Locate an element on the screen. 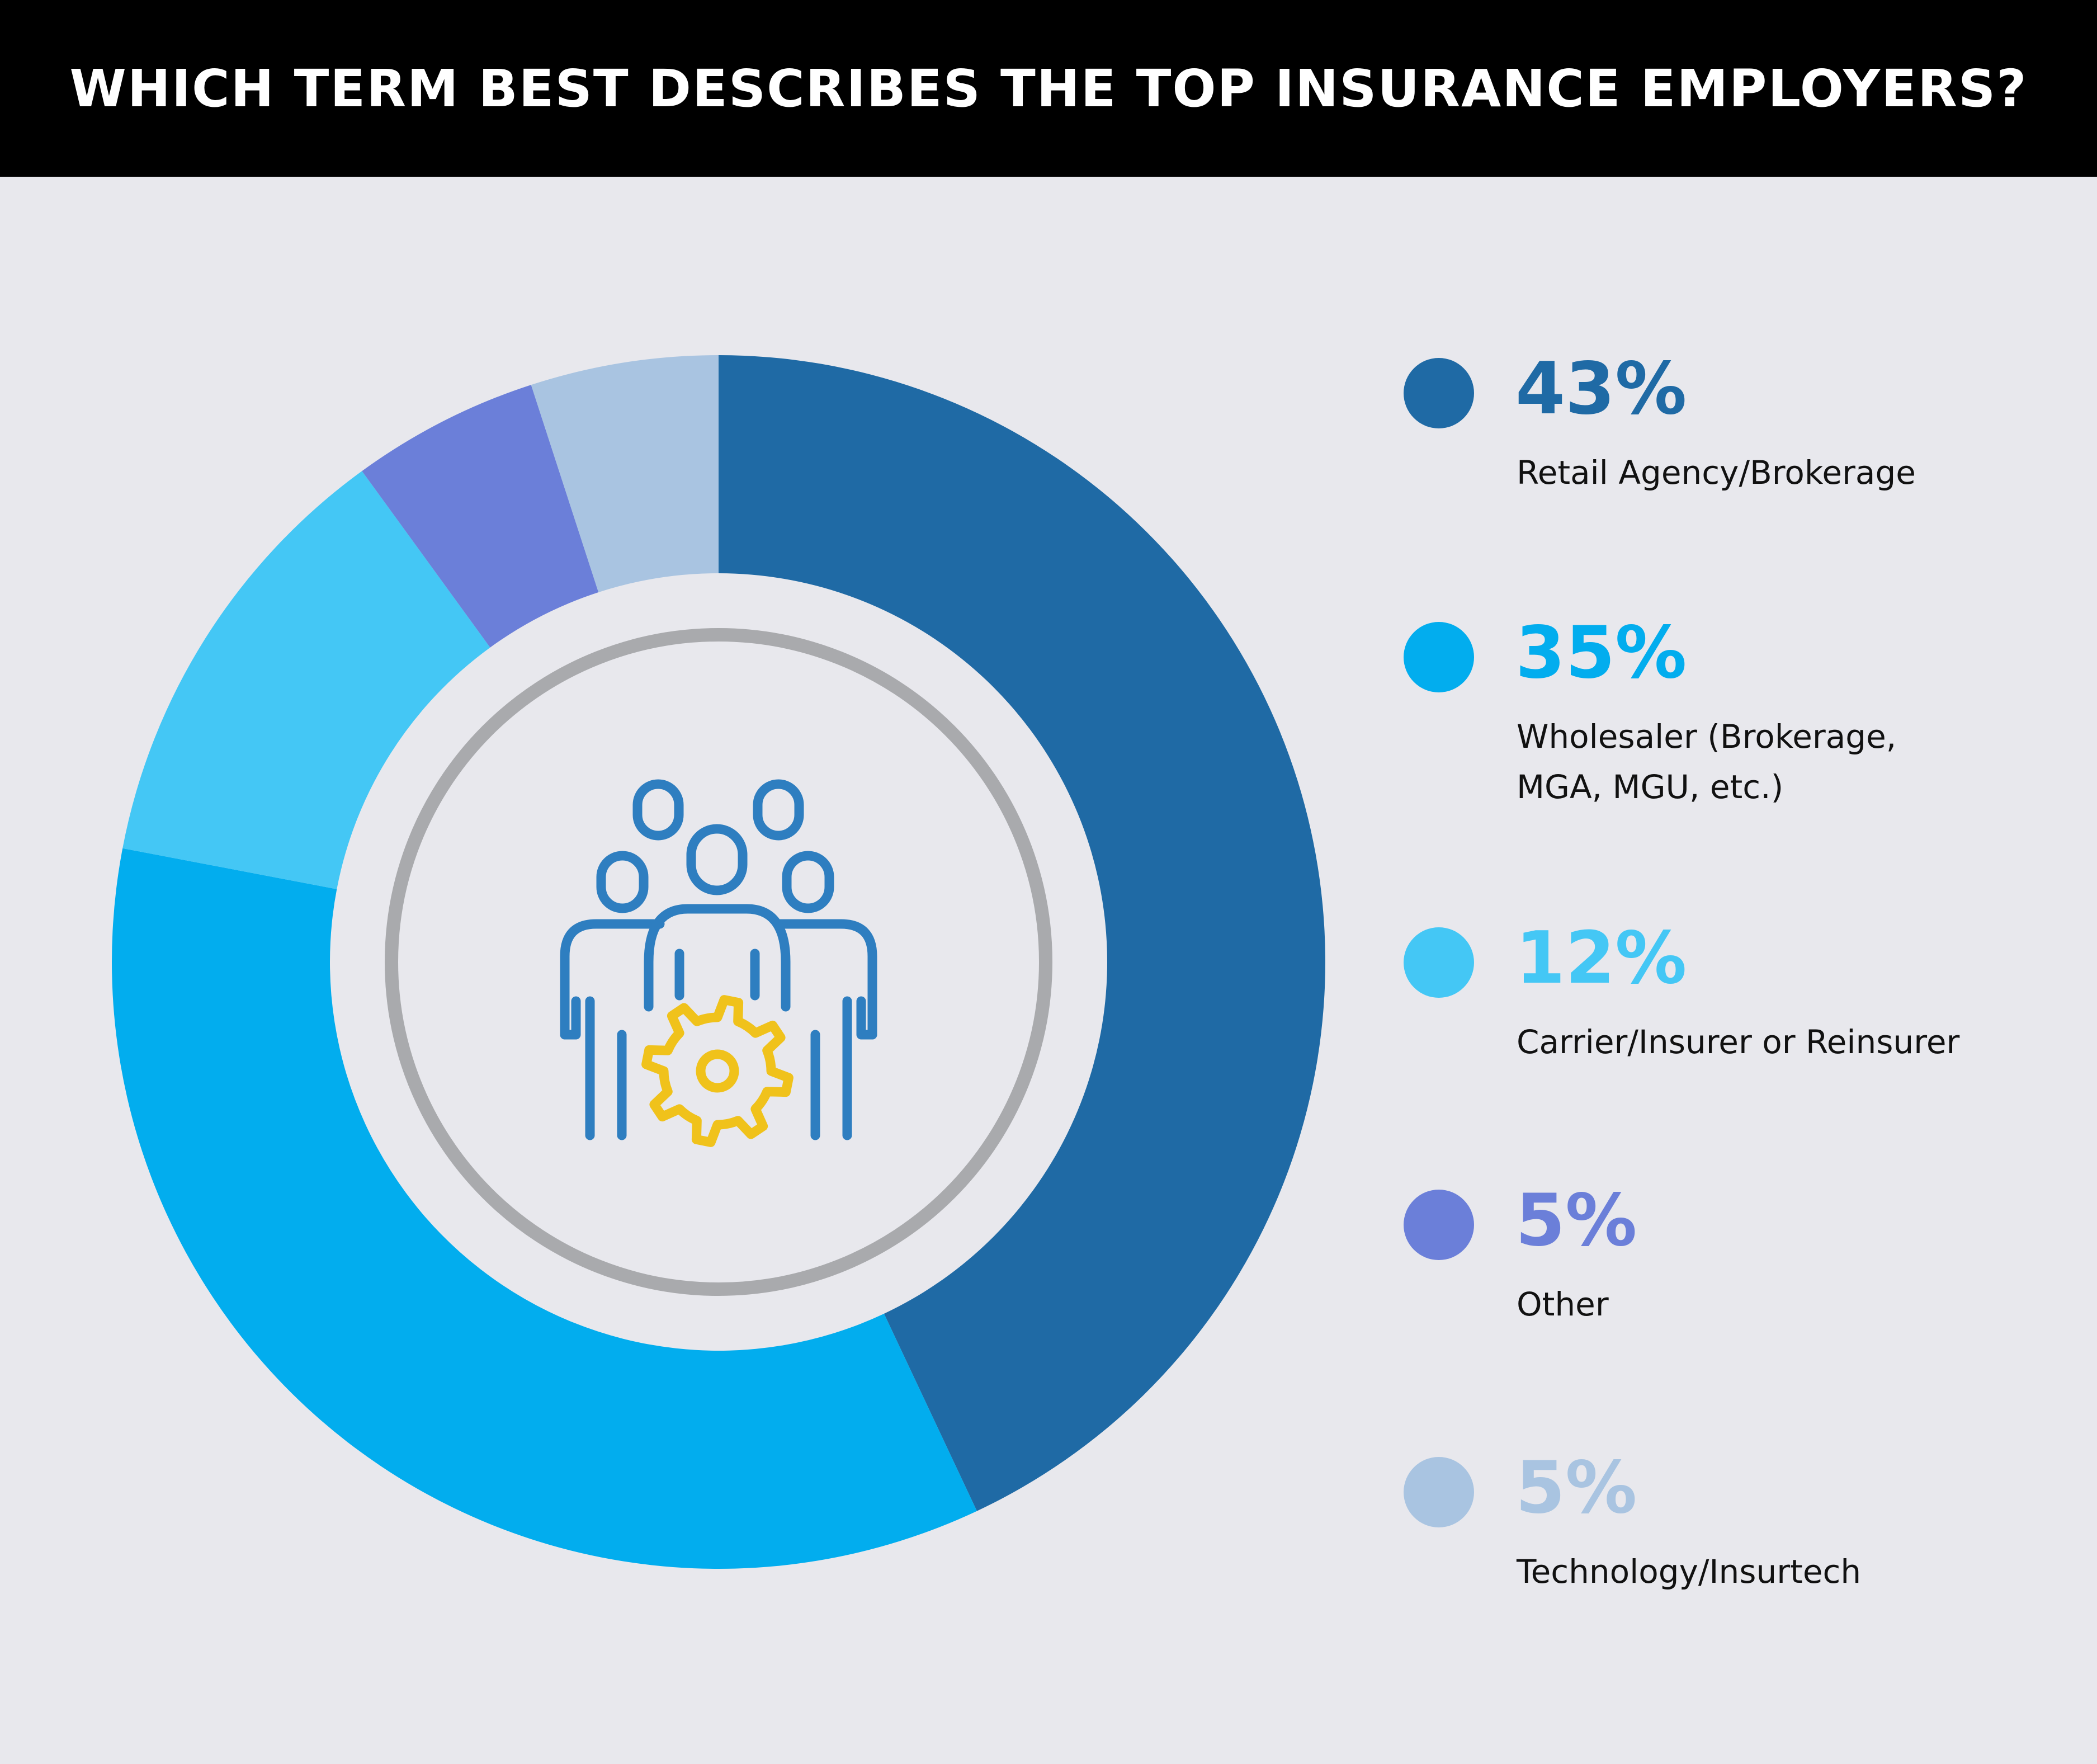 Image resolution: width=2097 pixels, height=1764 pixels. legend-label: Other is located at coordinates (1563, 1304).